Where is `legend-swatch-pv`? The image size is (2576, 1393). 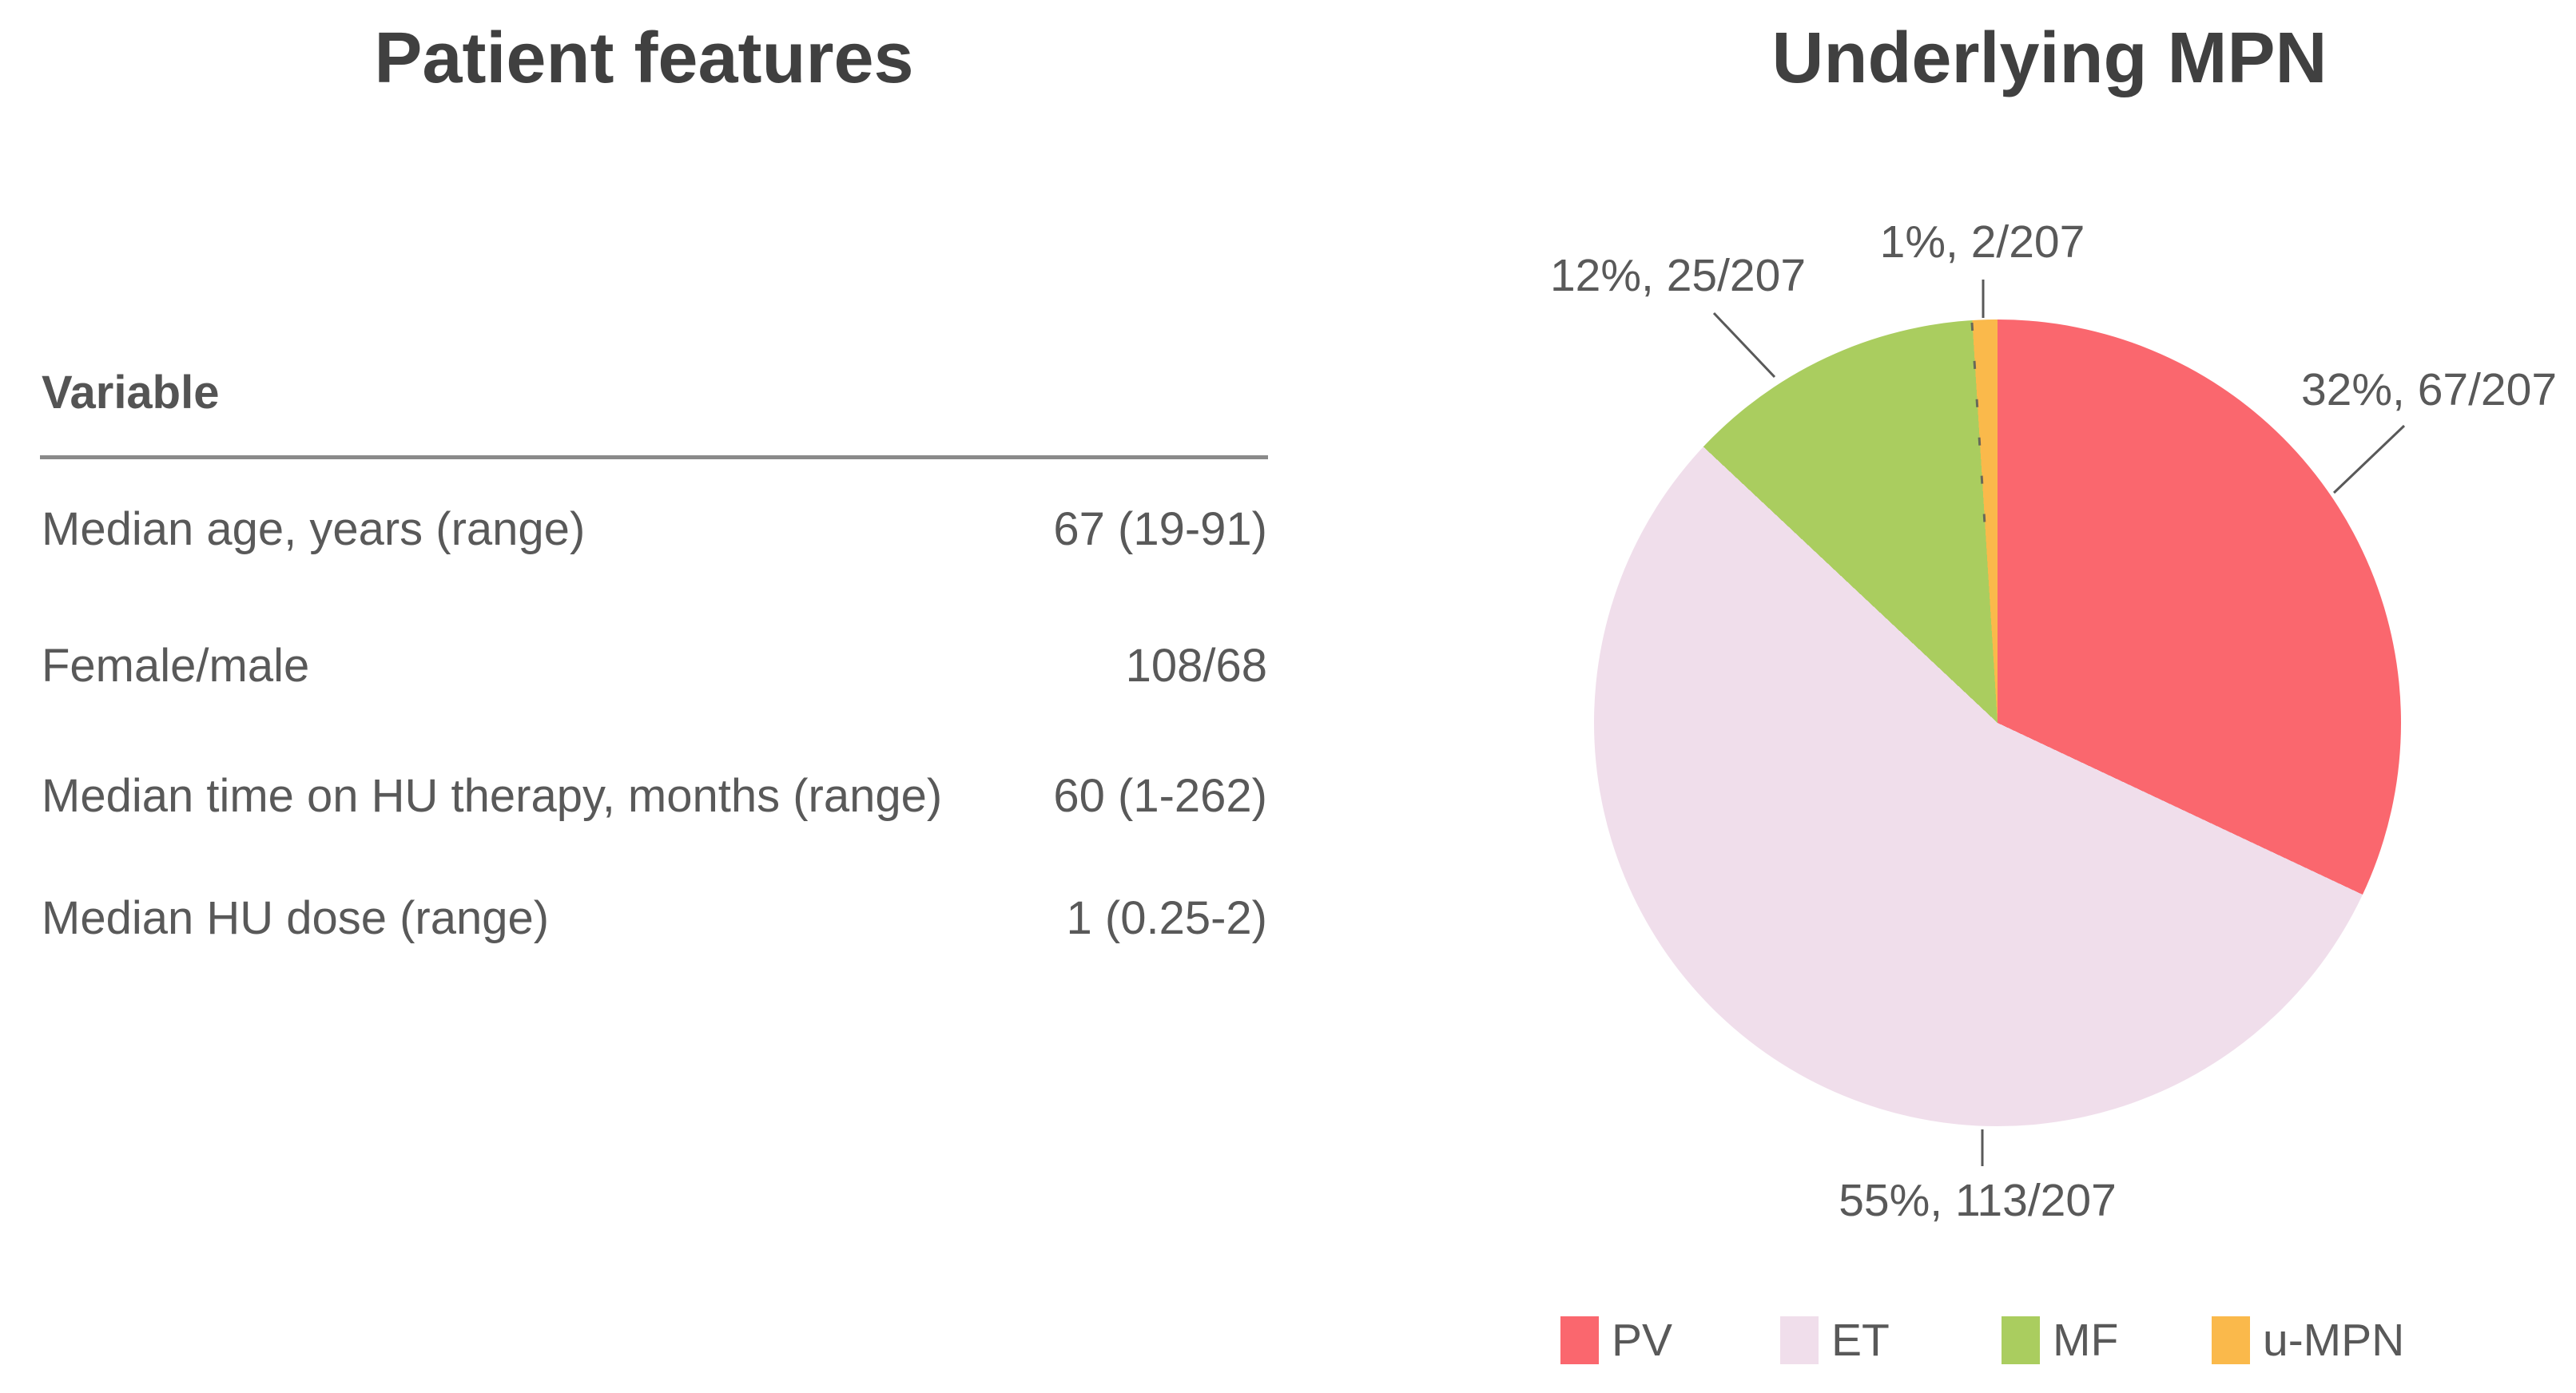 legend-swatch-pv is located at coordinates (1579, 1340).